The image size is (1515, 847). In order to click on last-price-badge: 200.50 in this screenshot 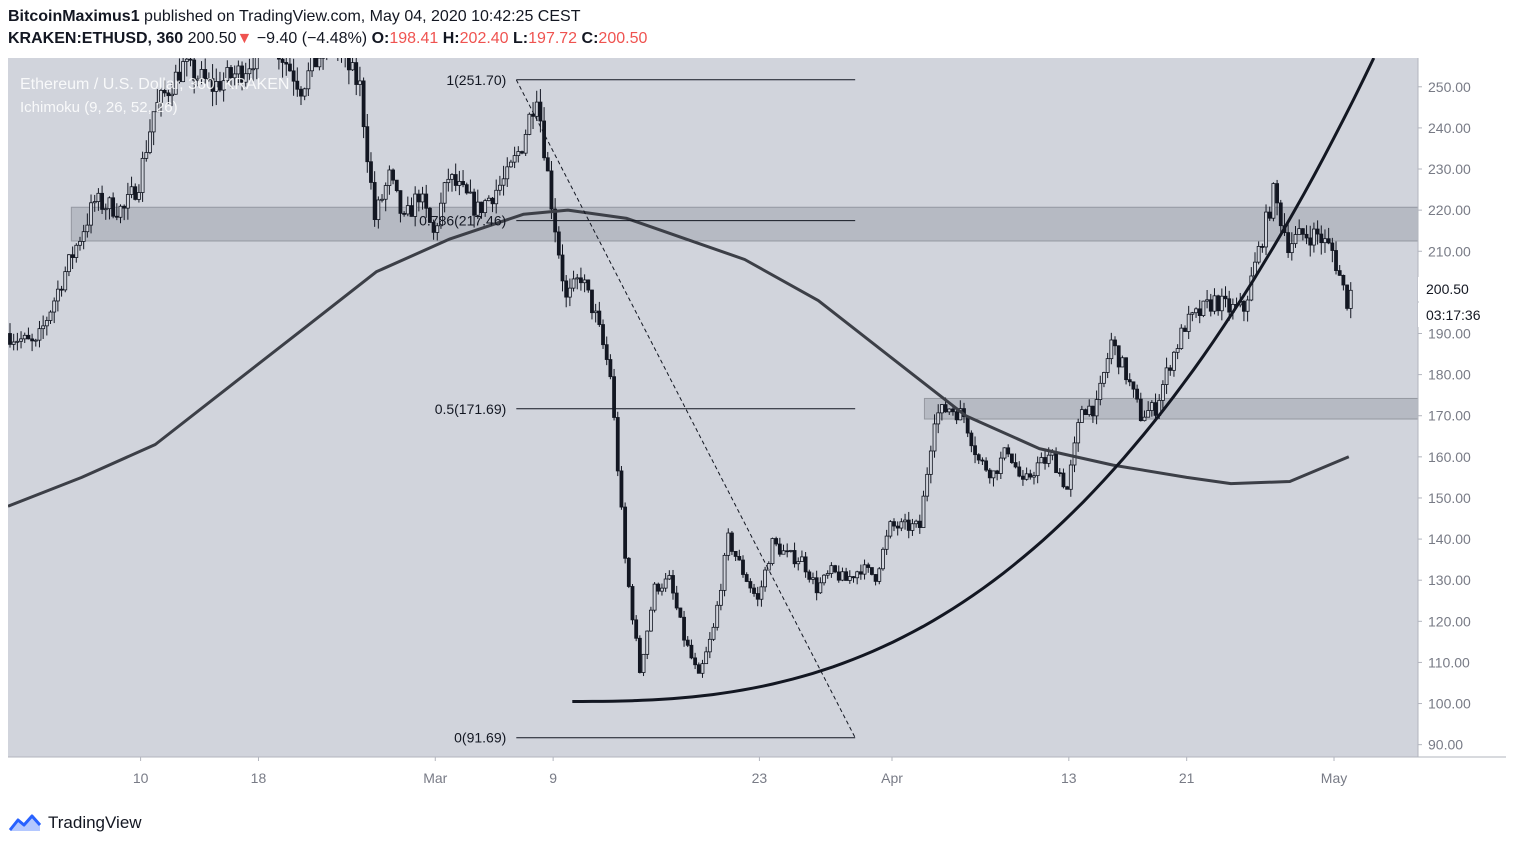, I will do `click(1454, 289)`.